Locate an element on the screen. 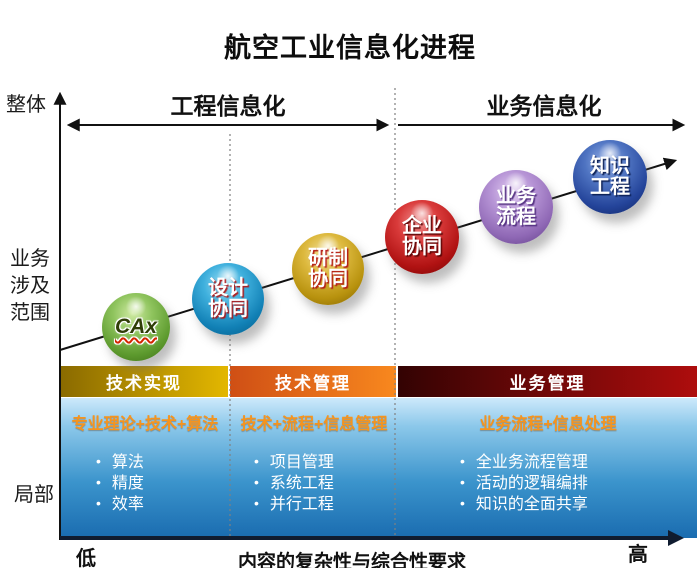 This screenshot has width=700, height=568. page-title: 航空工业信息化进程 is located at coordinates (350, 48).